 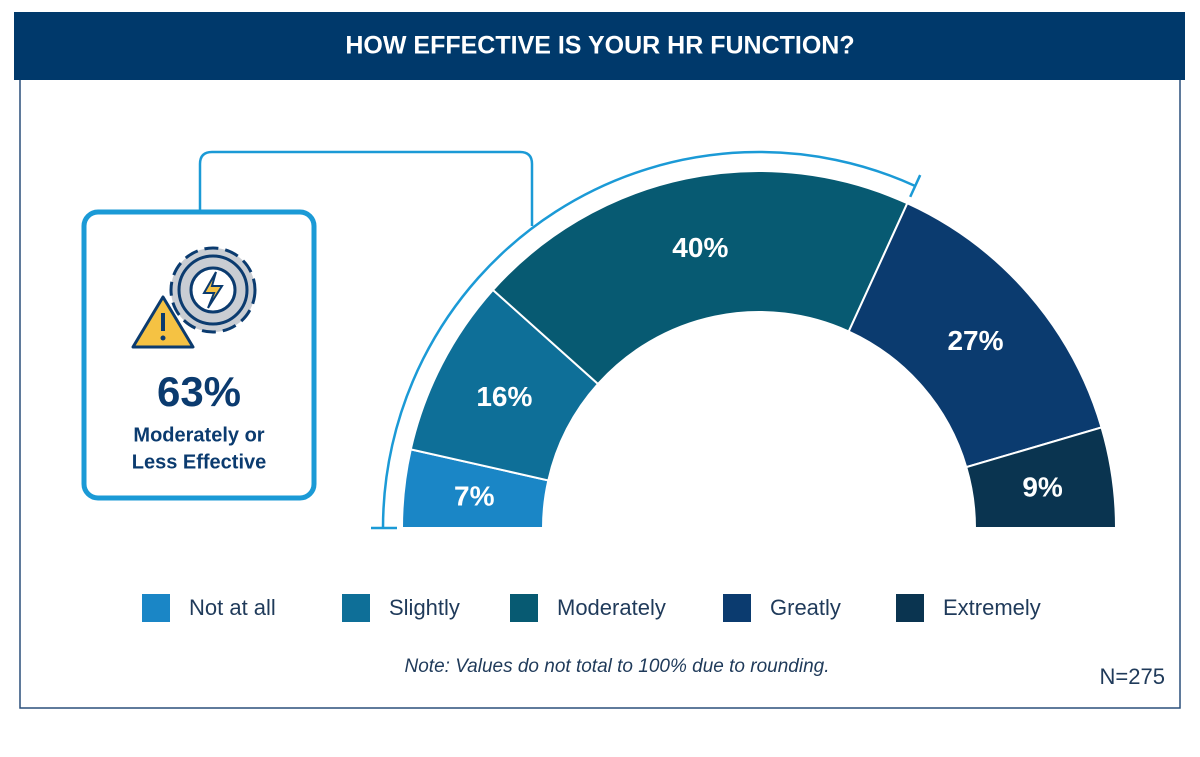 What do you see at coordinates (199, 462) in the screenshot?
I see `callout-text: Less Effective` at bounding box center [199, 462].